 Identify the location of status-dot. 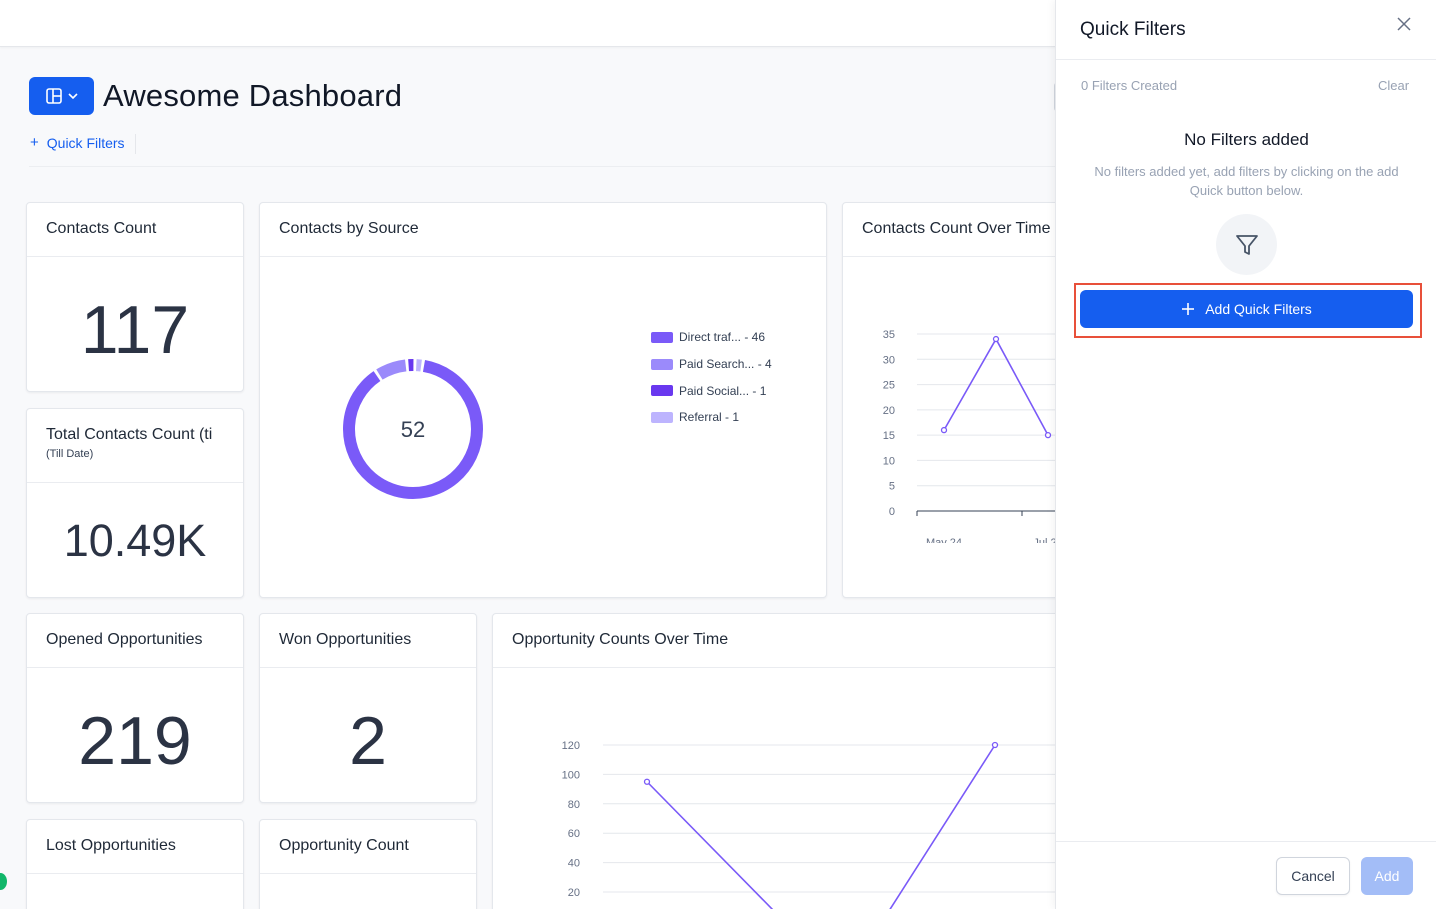
(3, 881).